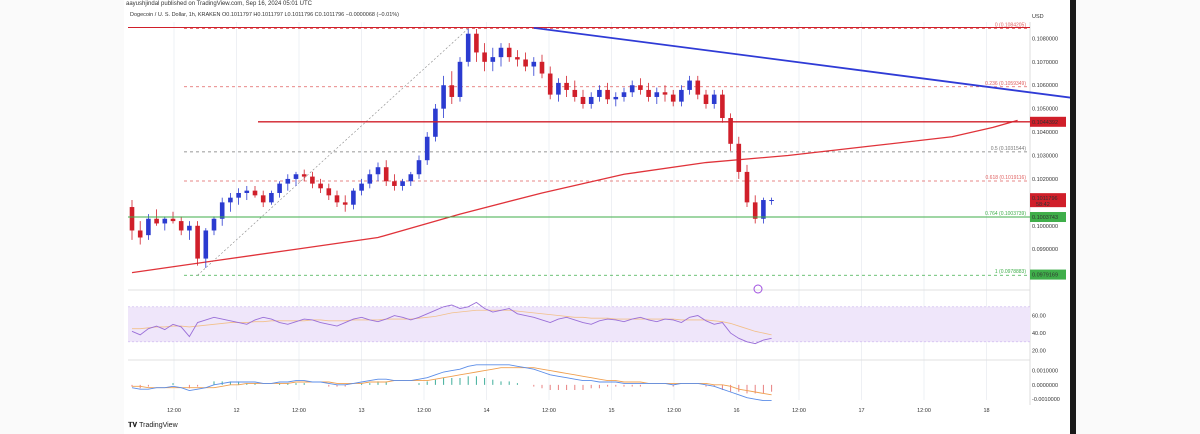 The width and height of the screenshot is (1200, 434). Describe the element at coordinates (1045, 372) in the screenshot. I see `macd-tick: 0.0010000` at that location.